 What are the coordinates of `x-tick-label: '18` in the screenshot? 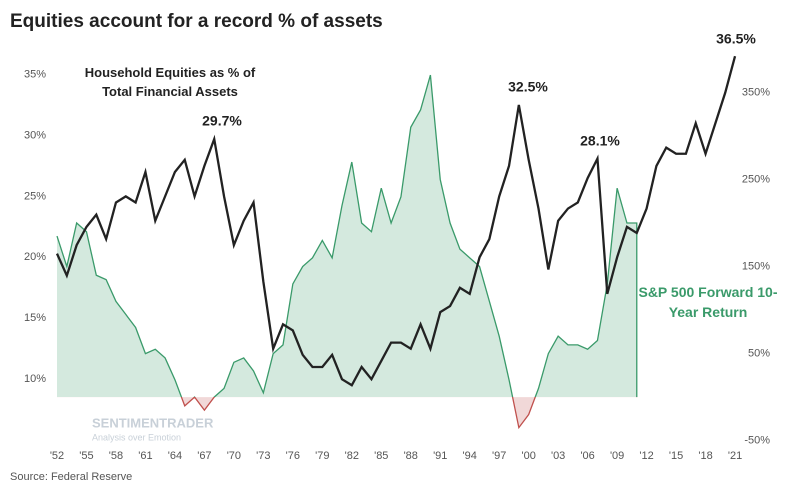 It's located at (705, 456).